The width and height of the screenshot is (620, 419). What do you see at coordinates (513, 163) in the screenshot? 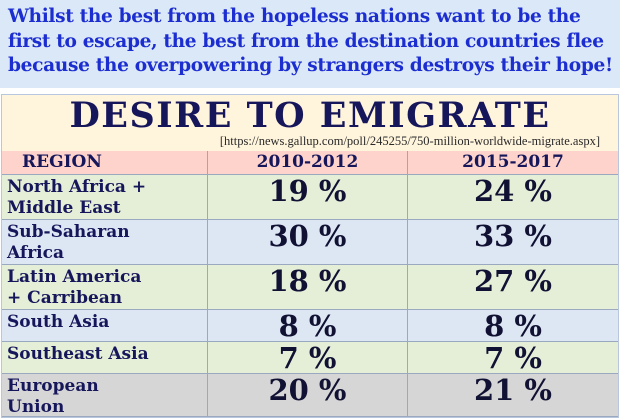
I see `column-header-2015-2017: 2015-2017` at bounding box center [513, 163].